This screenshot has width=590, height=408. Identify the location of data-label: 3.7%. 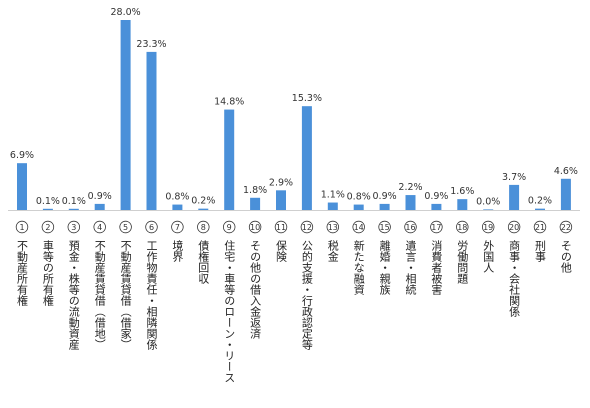
(514, 177).